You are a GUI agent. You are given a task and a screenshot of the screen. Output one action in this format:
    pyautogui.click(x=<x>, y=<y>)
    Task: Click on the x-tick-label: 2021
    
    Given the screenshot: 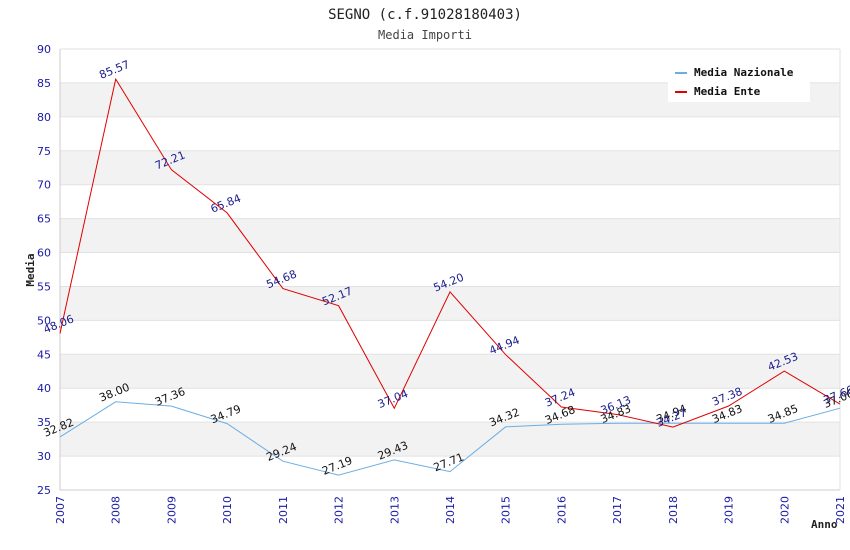 What is the action you would take?
    pyautogui.click(x=840, y=510)
    